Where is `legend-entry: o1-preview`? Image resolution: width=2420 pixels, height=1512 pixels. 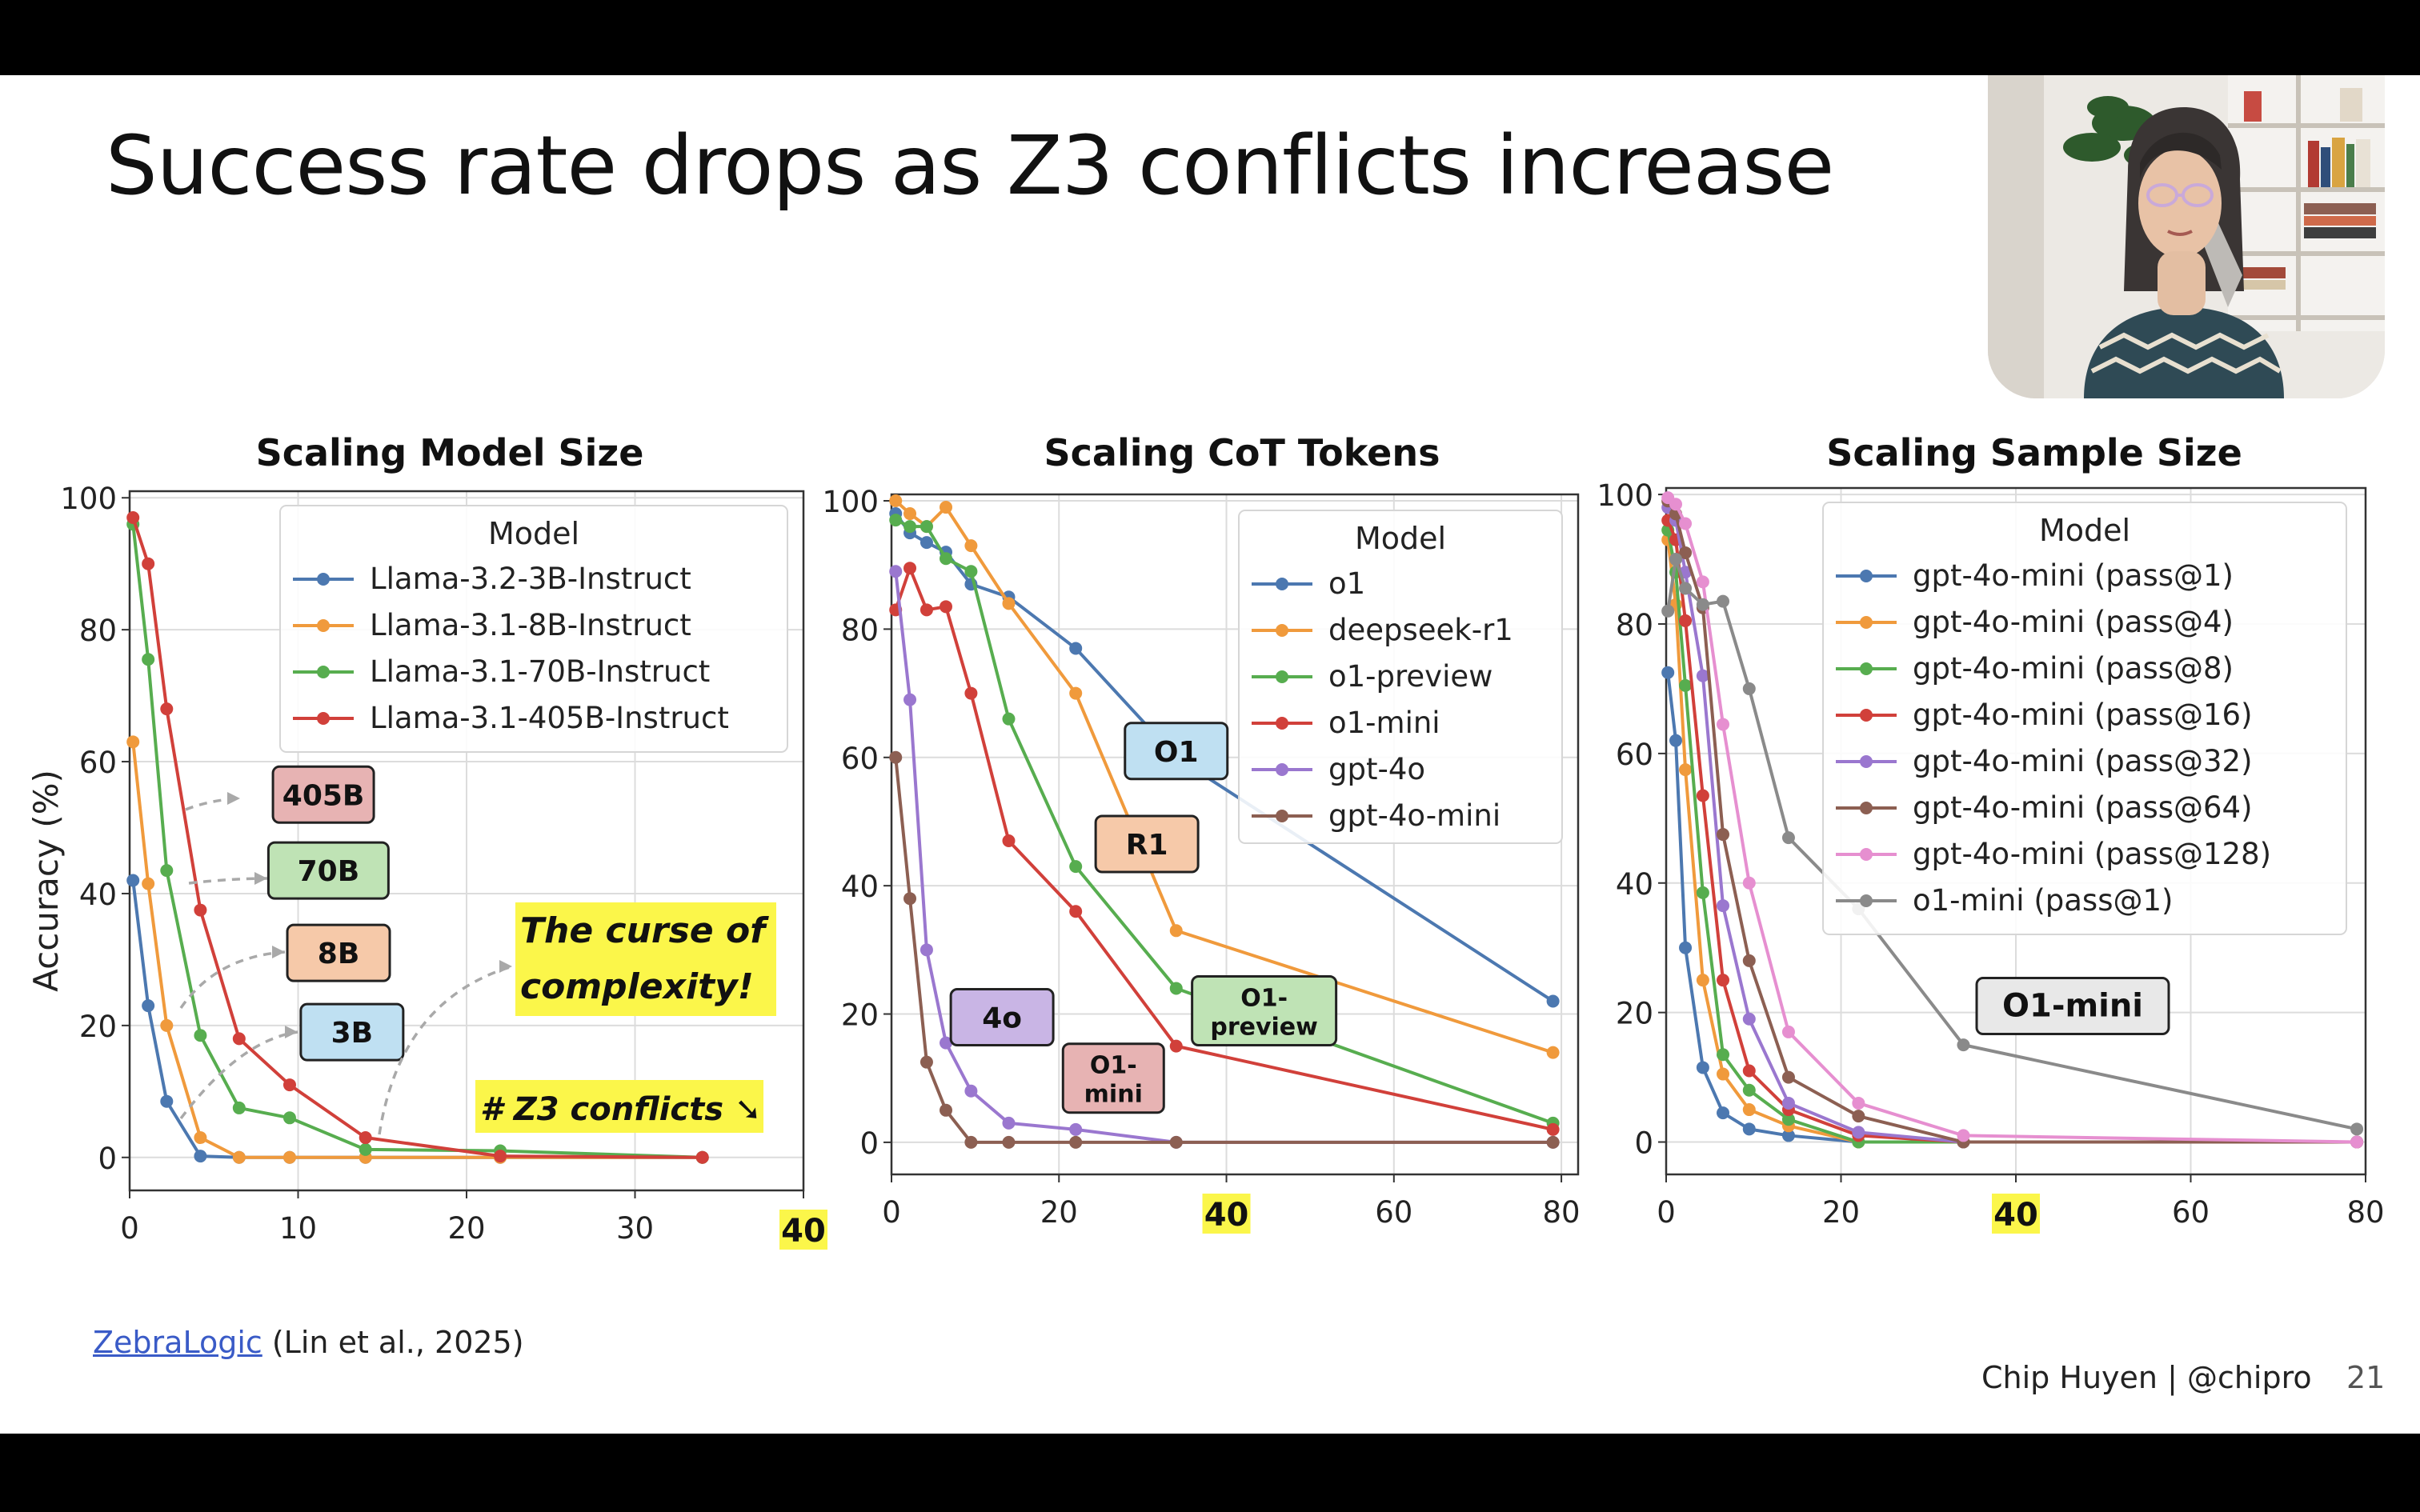
legend-entry: o1-preview is located at coordinates (1410, 676).